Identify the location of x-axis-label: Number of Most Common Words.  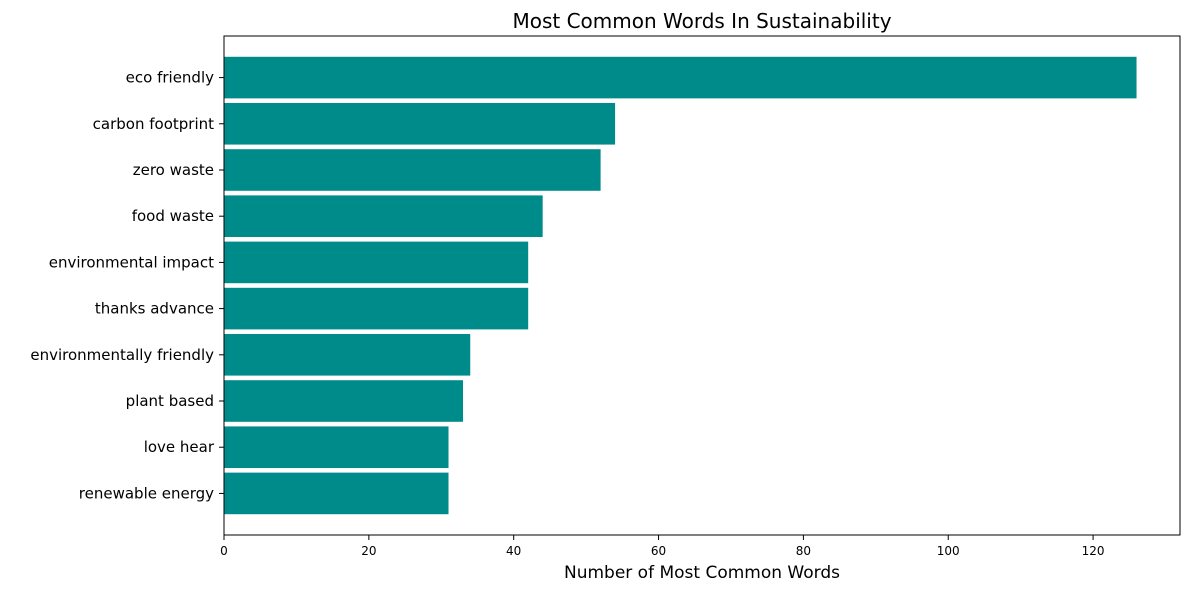
(702, 573).